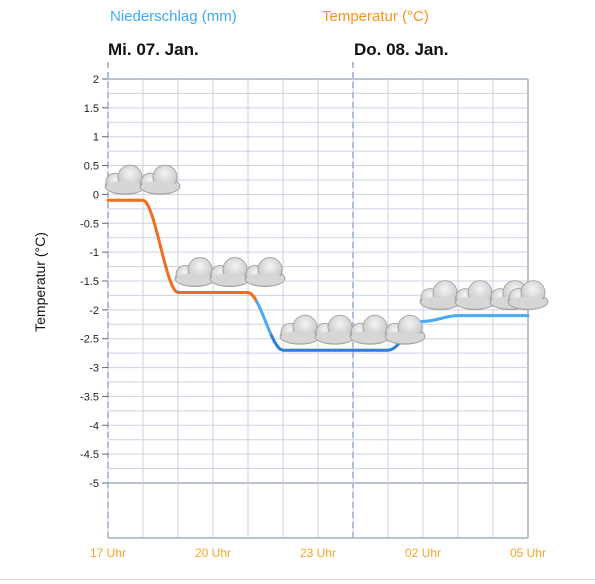 The image size is (595, 584). I want to click on y-tick-label: 2, so click(96, 80).